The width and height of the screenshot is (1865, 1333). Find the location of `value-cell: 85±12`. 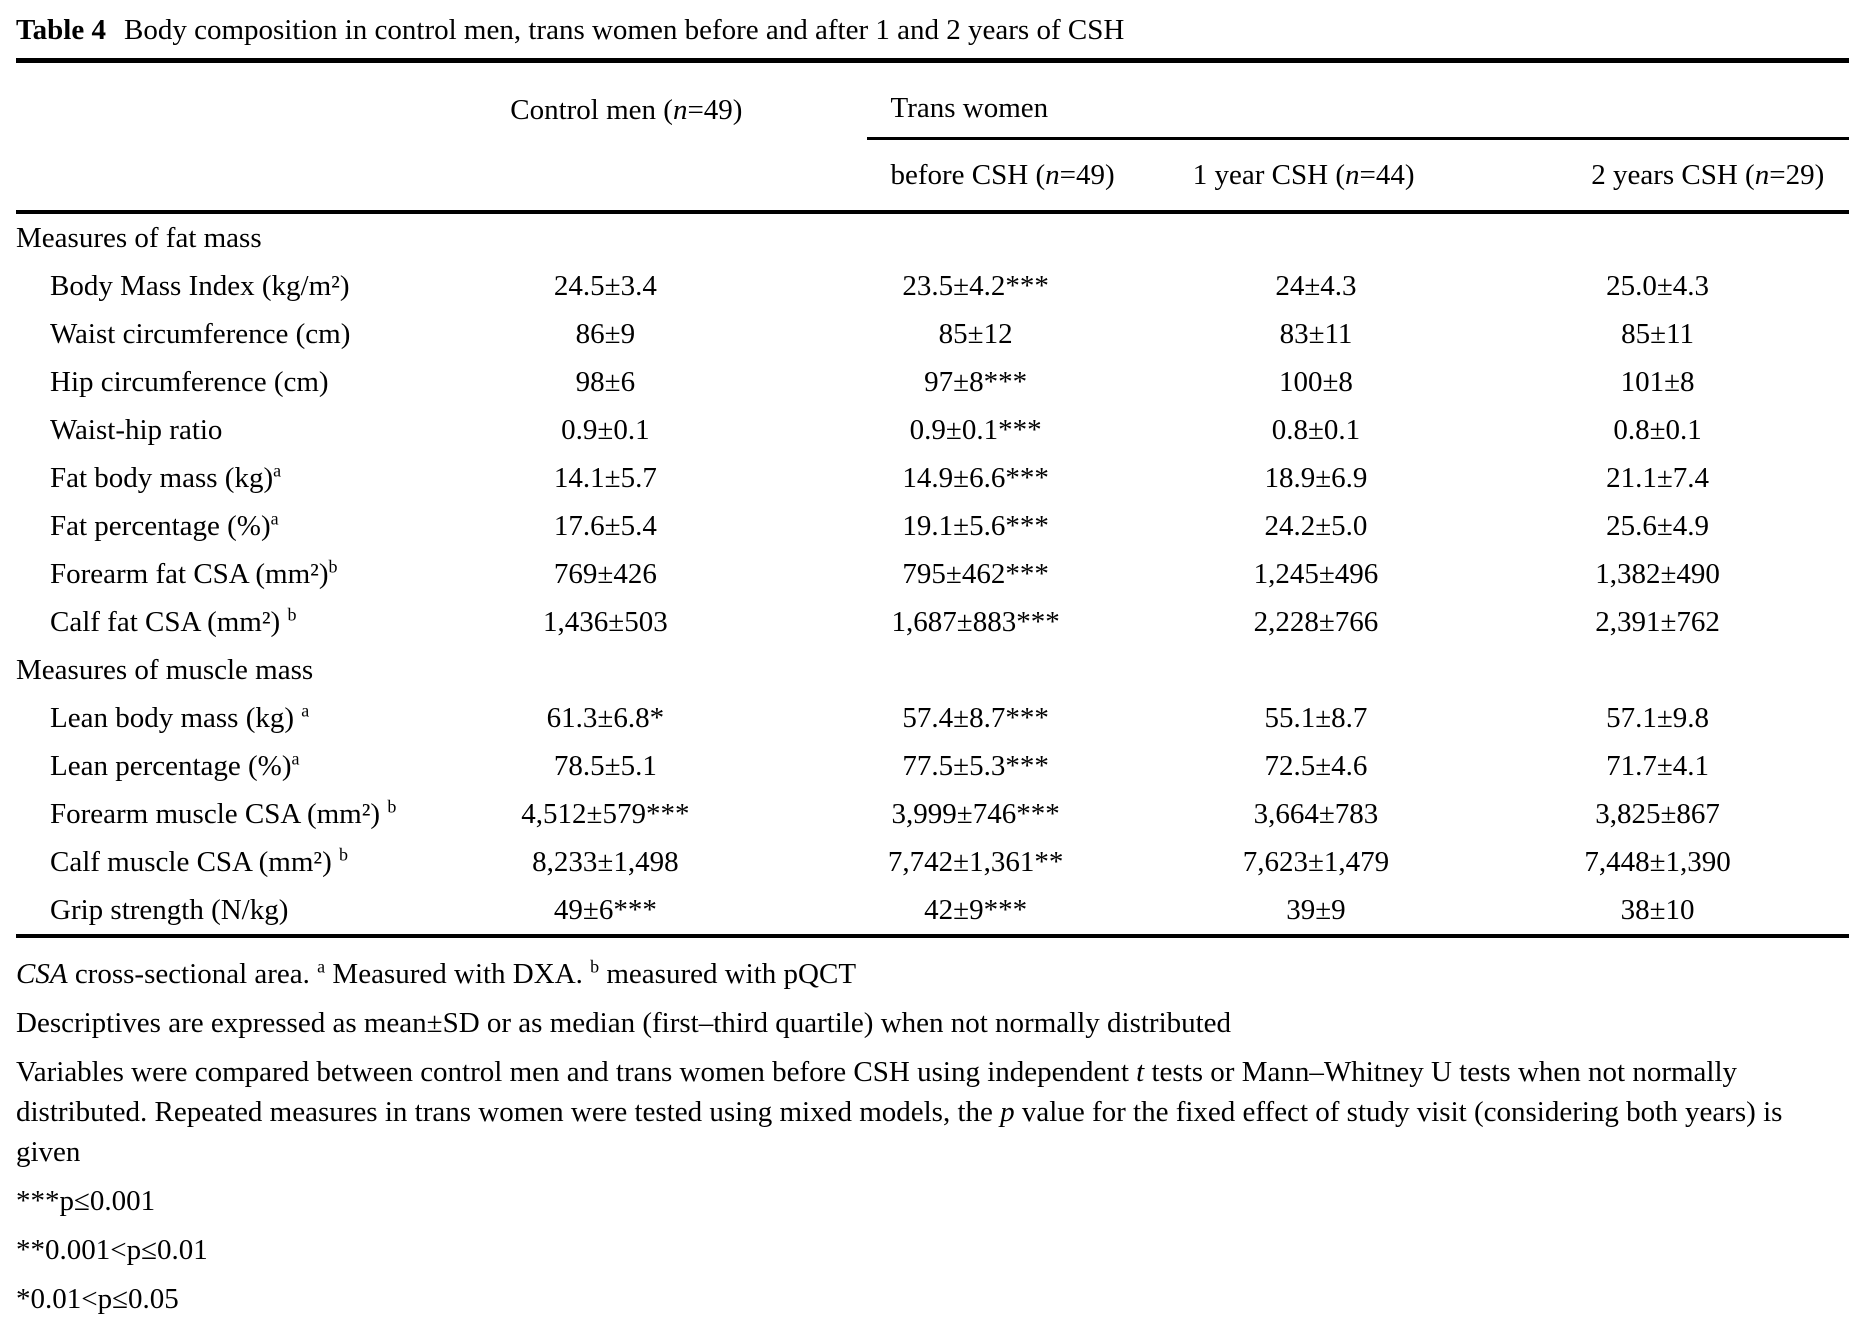

value-cell: 85±12 is located at coordinates (975, 333).